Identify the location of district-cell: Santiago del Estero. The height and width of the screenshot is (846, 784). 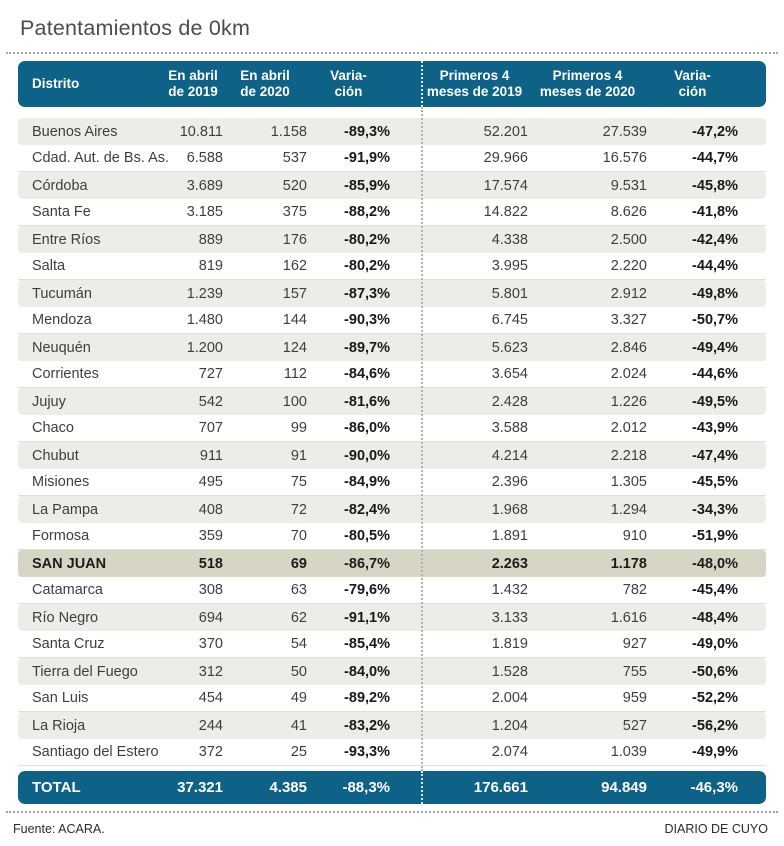
(95, 752).